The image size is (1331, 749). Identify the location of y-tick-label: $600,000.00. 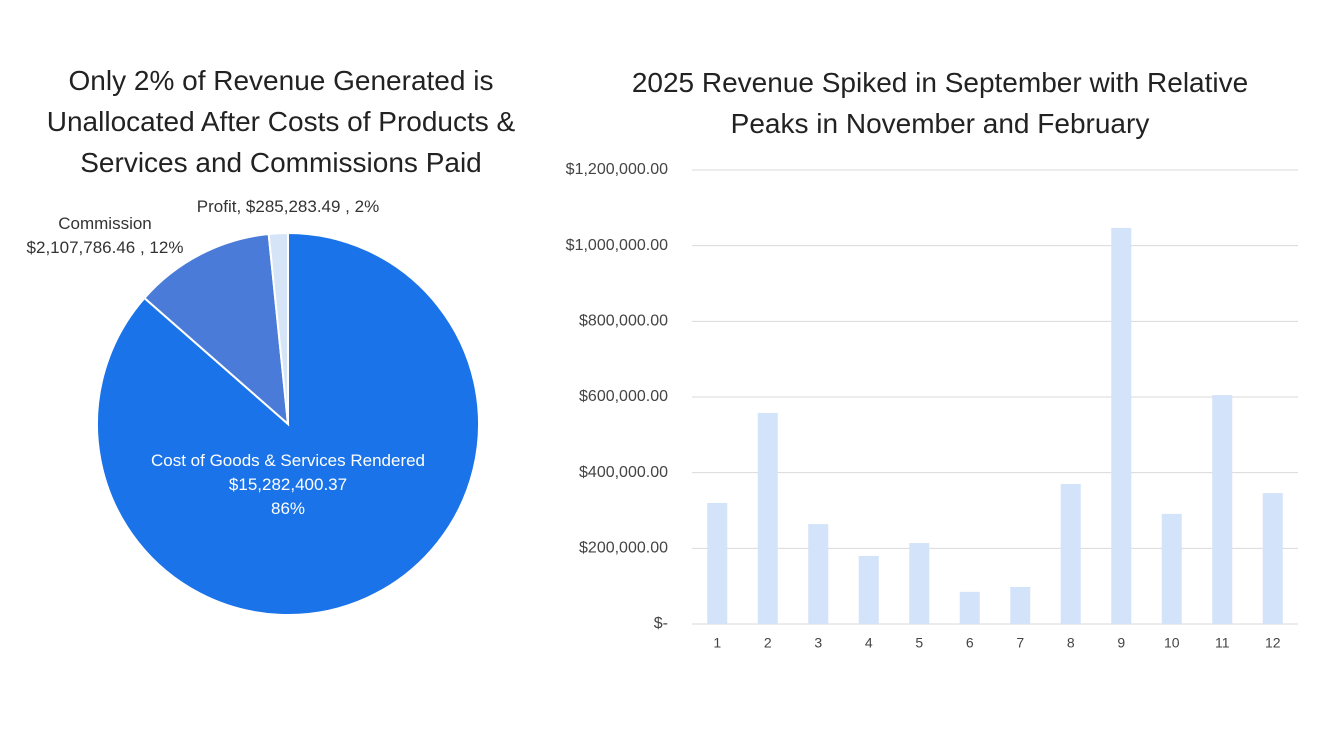
(623, 396).